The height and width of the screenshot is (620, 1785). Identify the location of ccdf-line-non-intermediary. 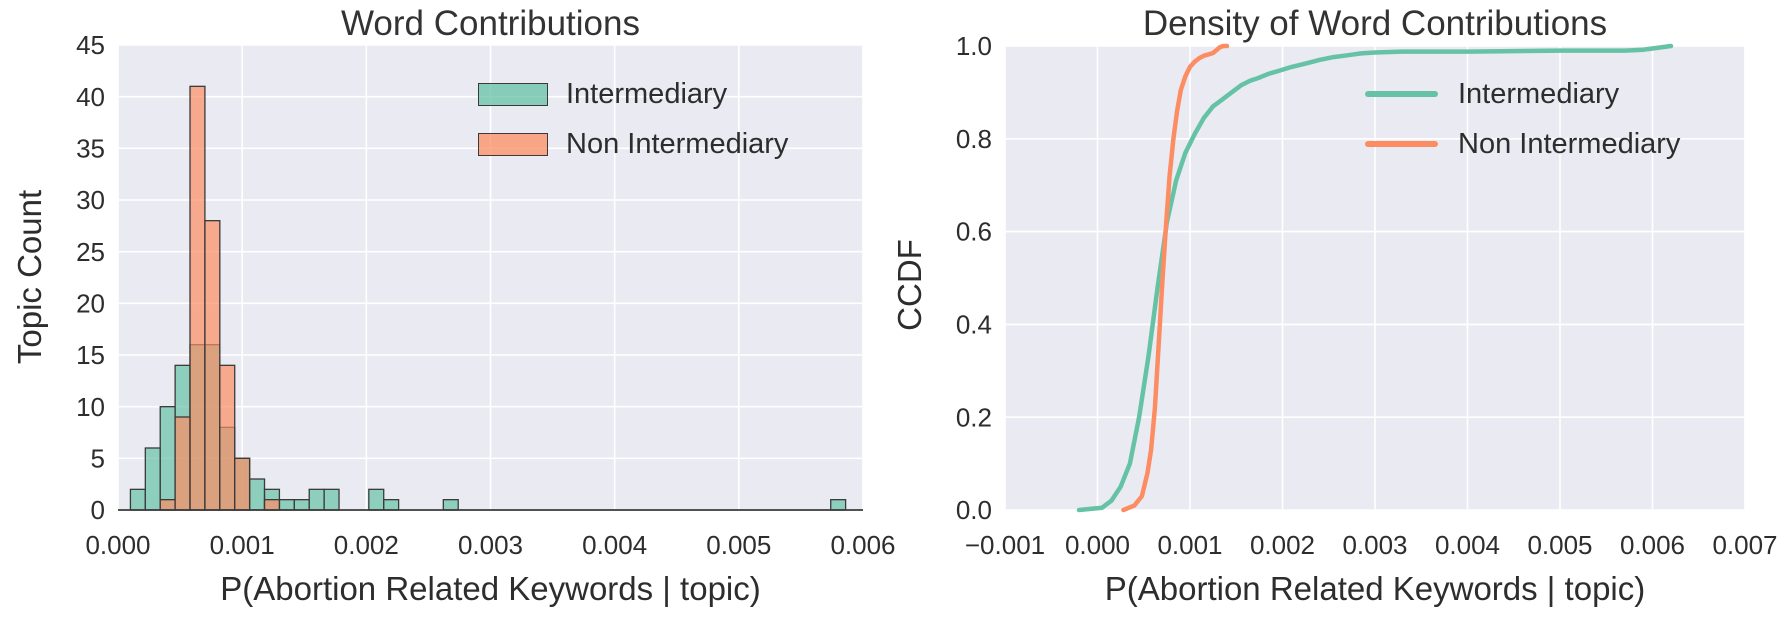
(1175, 278).